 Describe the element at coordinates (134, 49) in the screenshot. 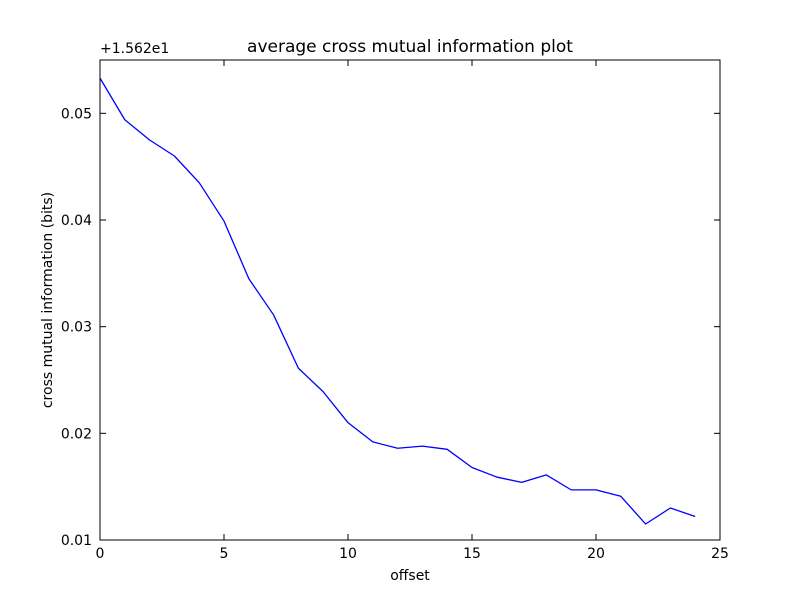

I see `y-axis-offset-label: +1.562e1` at that location.